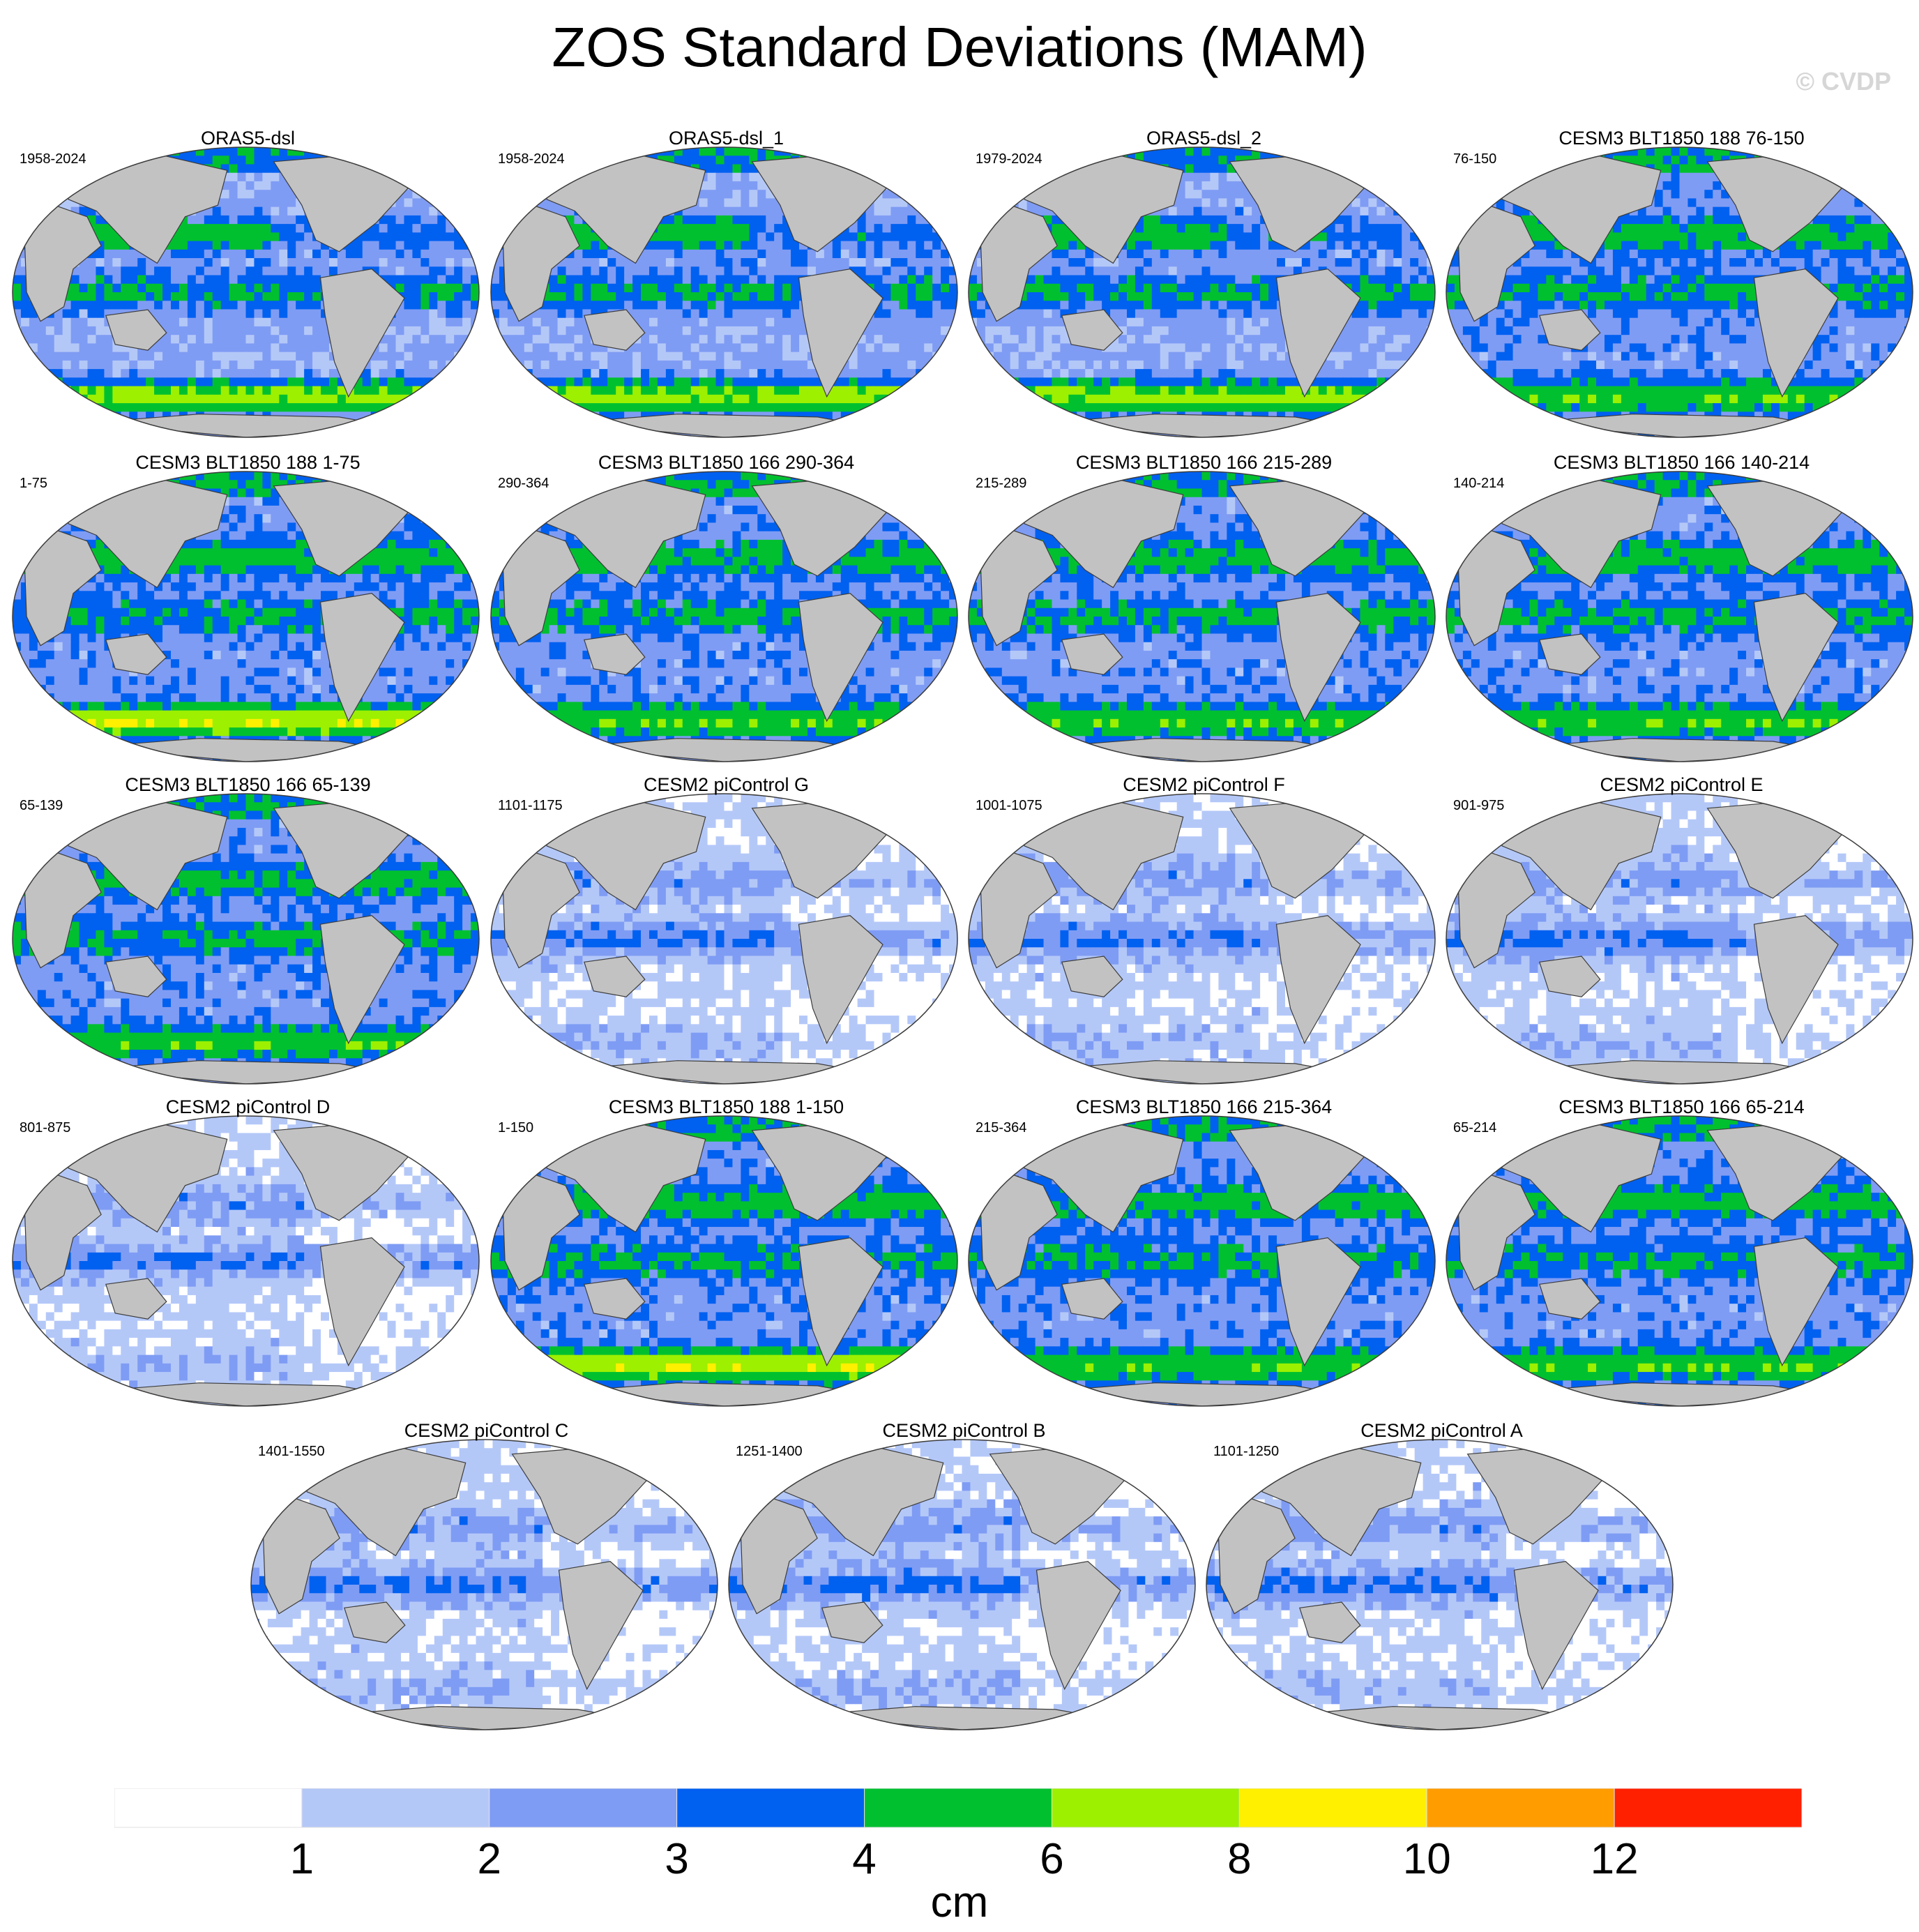 The width and height of the screenshot is (1919, 1932). What do you see at coordinates (1843, 81) in the screenshot?
I see `cvdp-watermark: © CVDP` at bounding box center [1843, 81].